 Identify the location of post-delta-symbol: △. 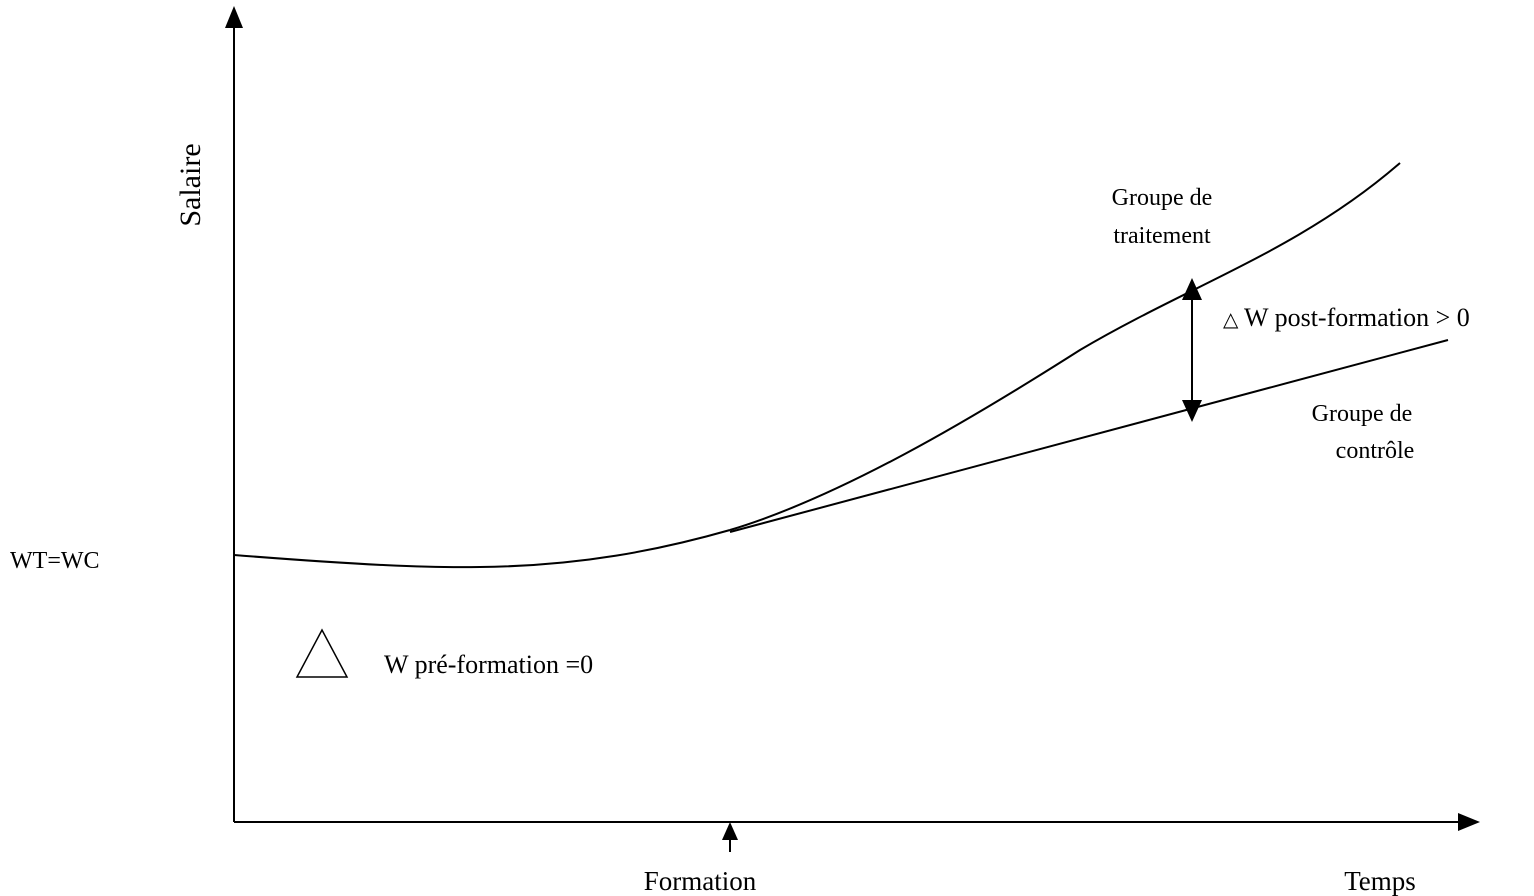
(1231, 320).